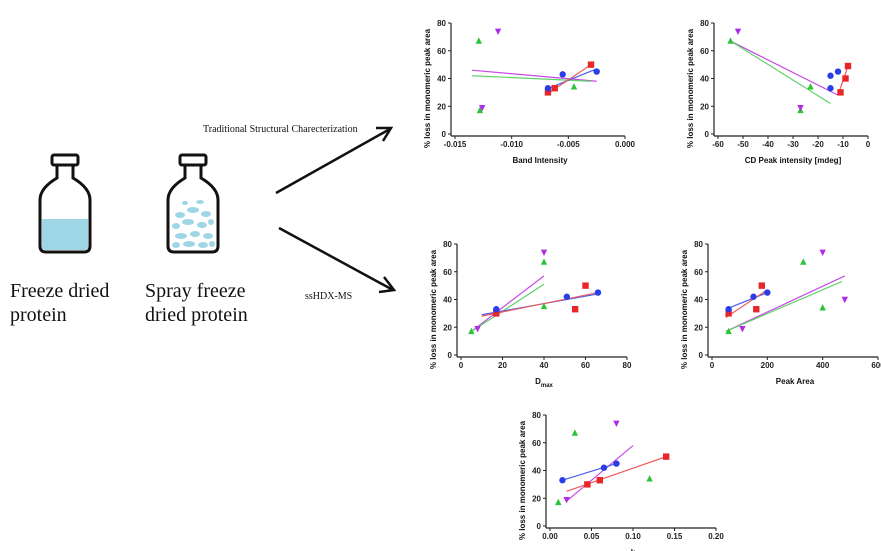 The image size is (881, 551). I want to click on x-tick-label: -60, so click(718, 144).